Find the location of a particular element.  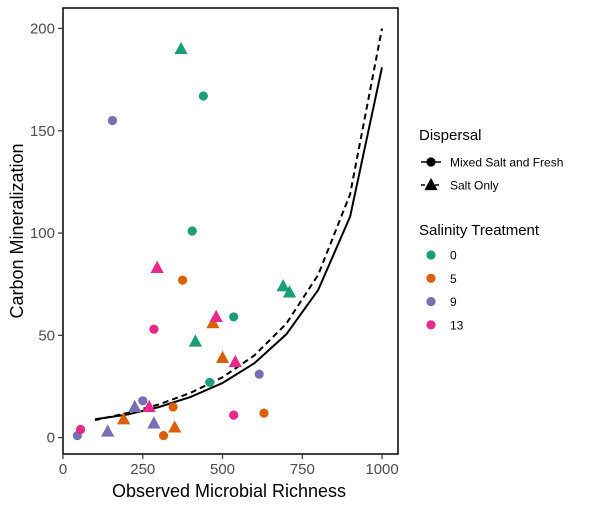

y-axis: 0 50 100 150 200 is located at coordinates (46, 233).